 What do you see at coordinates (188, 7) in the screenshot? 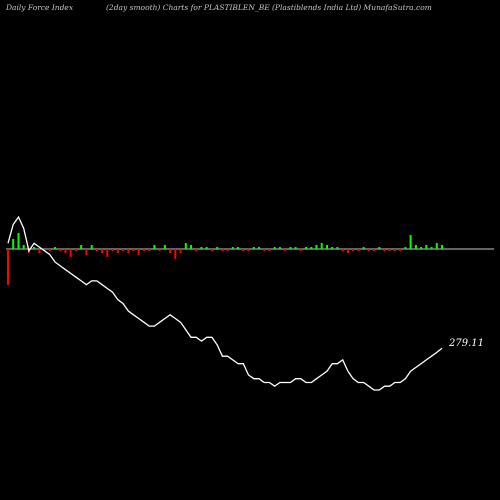
I see `chart-title-center: (2day smooth) Charts for PLASTIBLEN_BE` at bounding box center [188, 7].